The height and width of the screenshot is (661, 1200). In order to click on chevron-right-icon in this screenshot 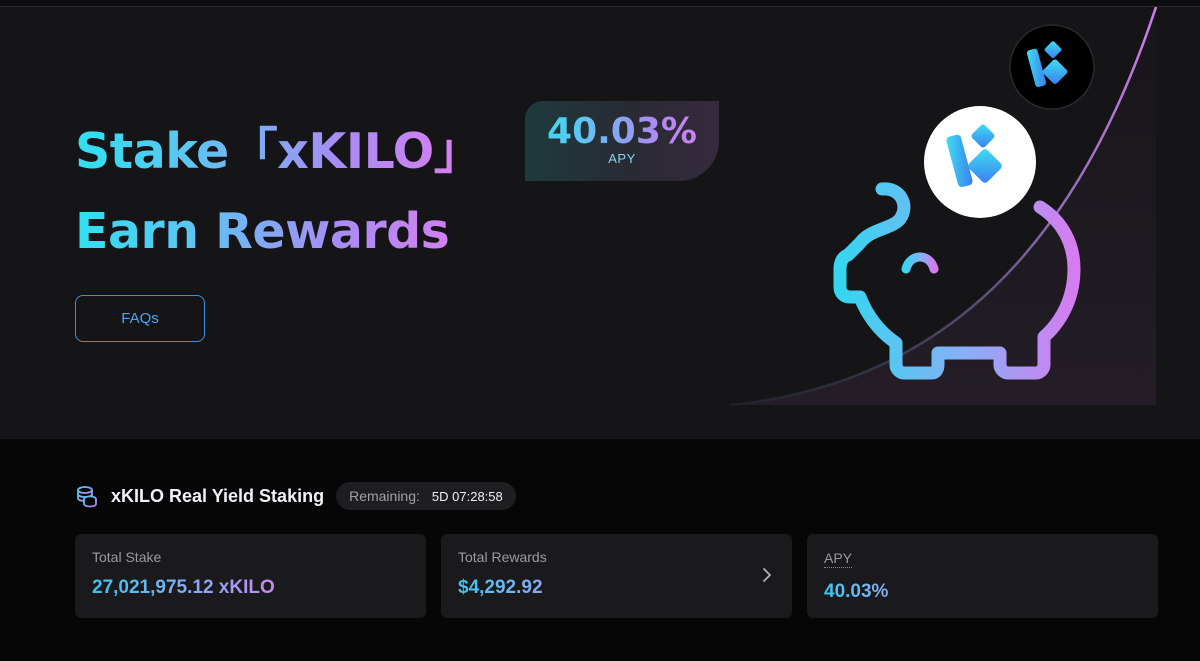, I will do `click(767, 575)`.